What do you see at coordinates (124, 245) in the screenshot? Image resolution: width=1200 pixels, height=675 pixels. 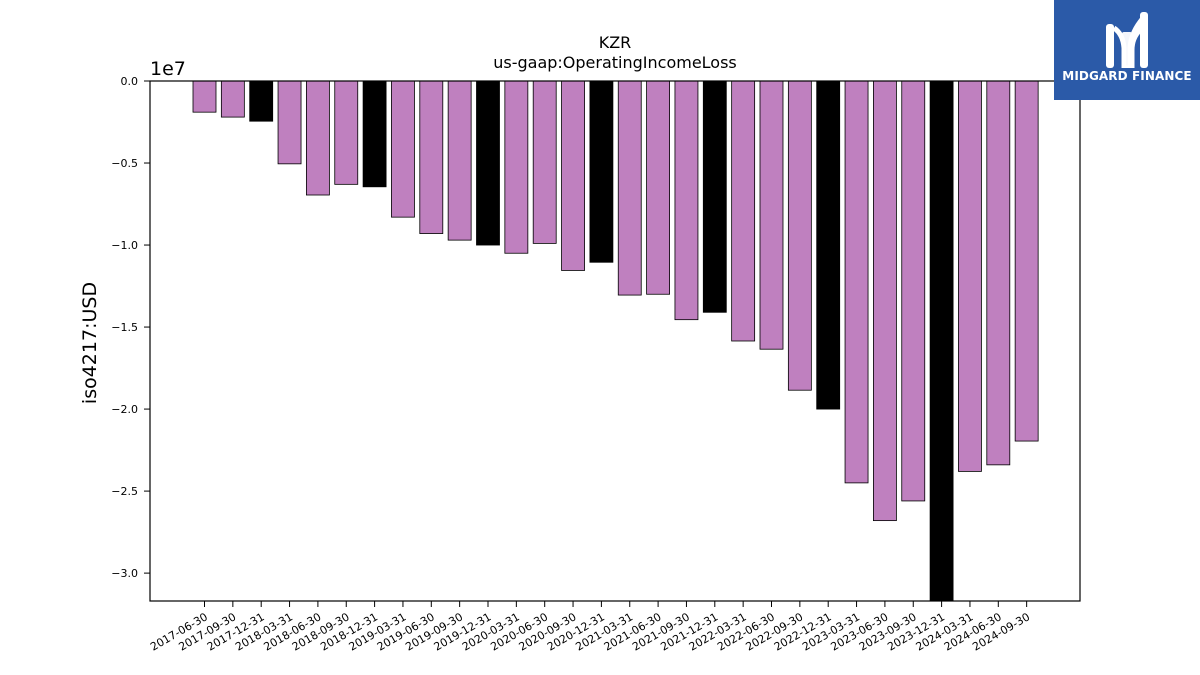 I see `y-tick-label: −1.0` at bounding box center [124, 245].